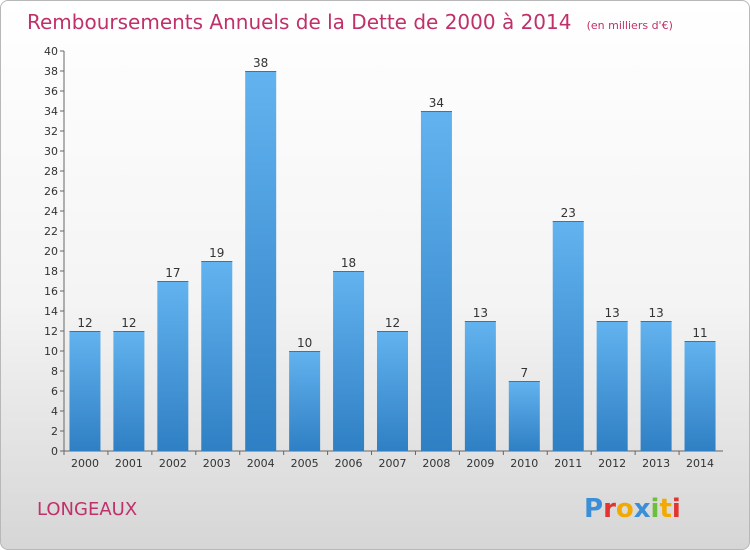 Image resolution: width=750 pixels, height=550 pixels. Describe the element at coordinates (568, 336) in the screenshot. I see `bar-2011` at that location.